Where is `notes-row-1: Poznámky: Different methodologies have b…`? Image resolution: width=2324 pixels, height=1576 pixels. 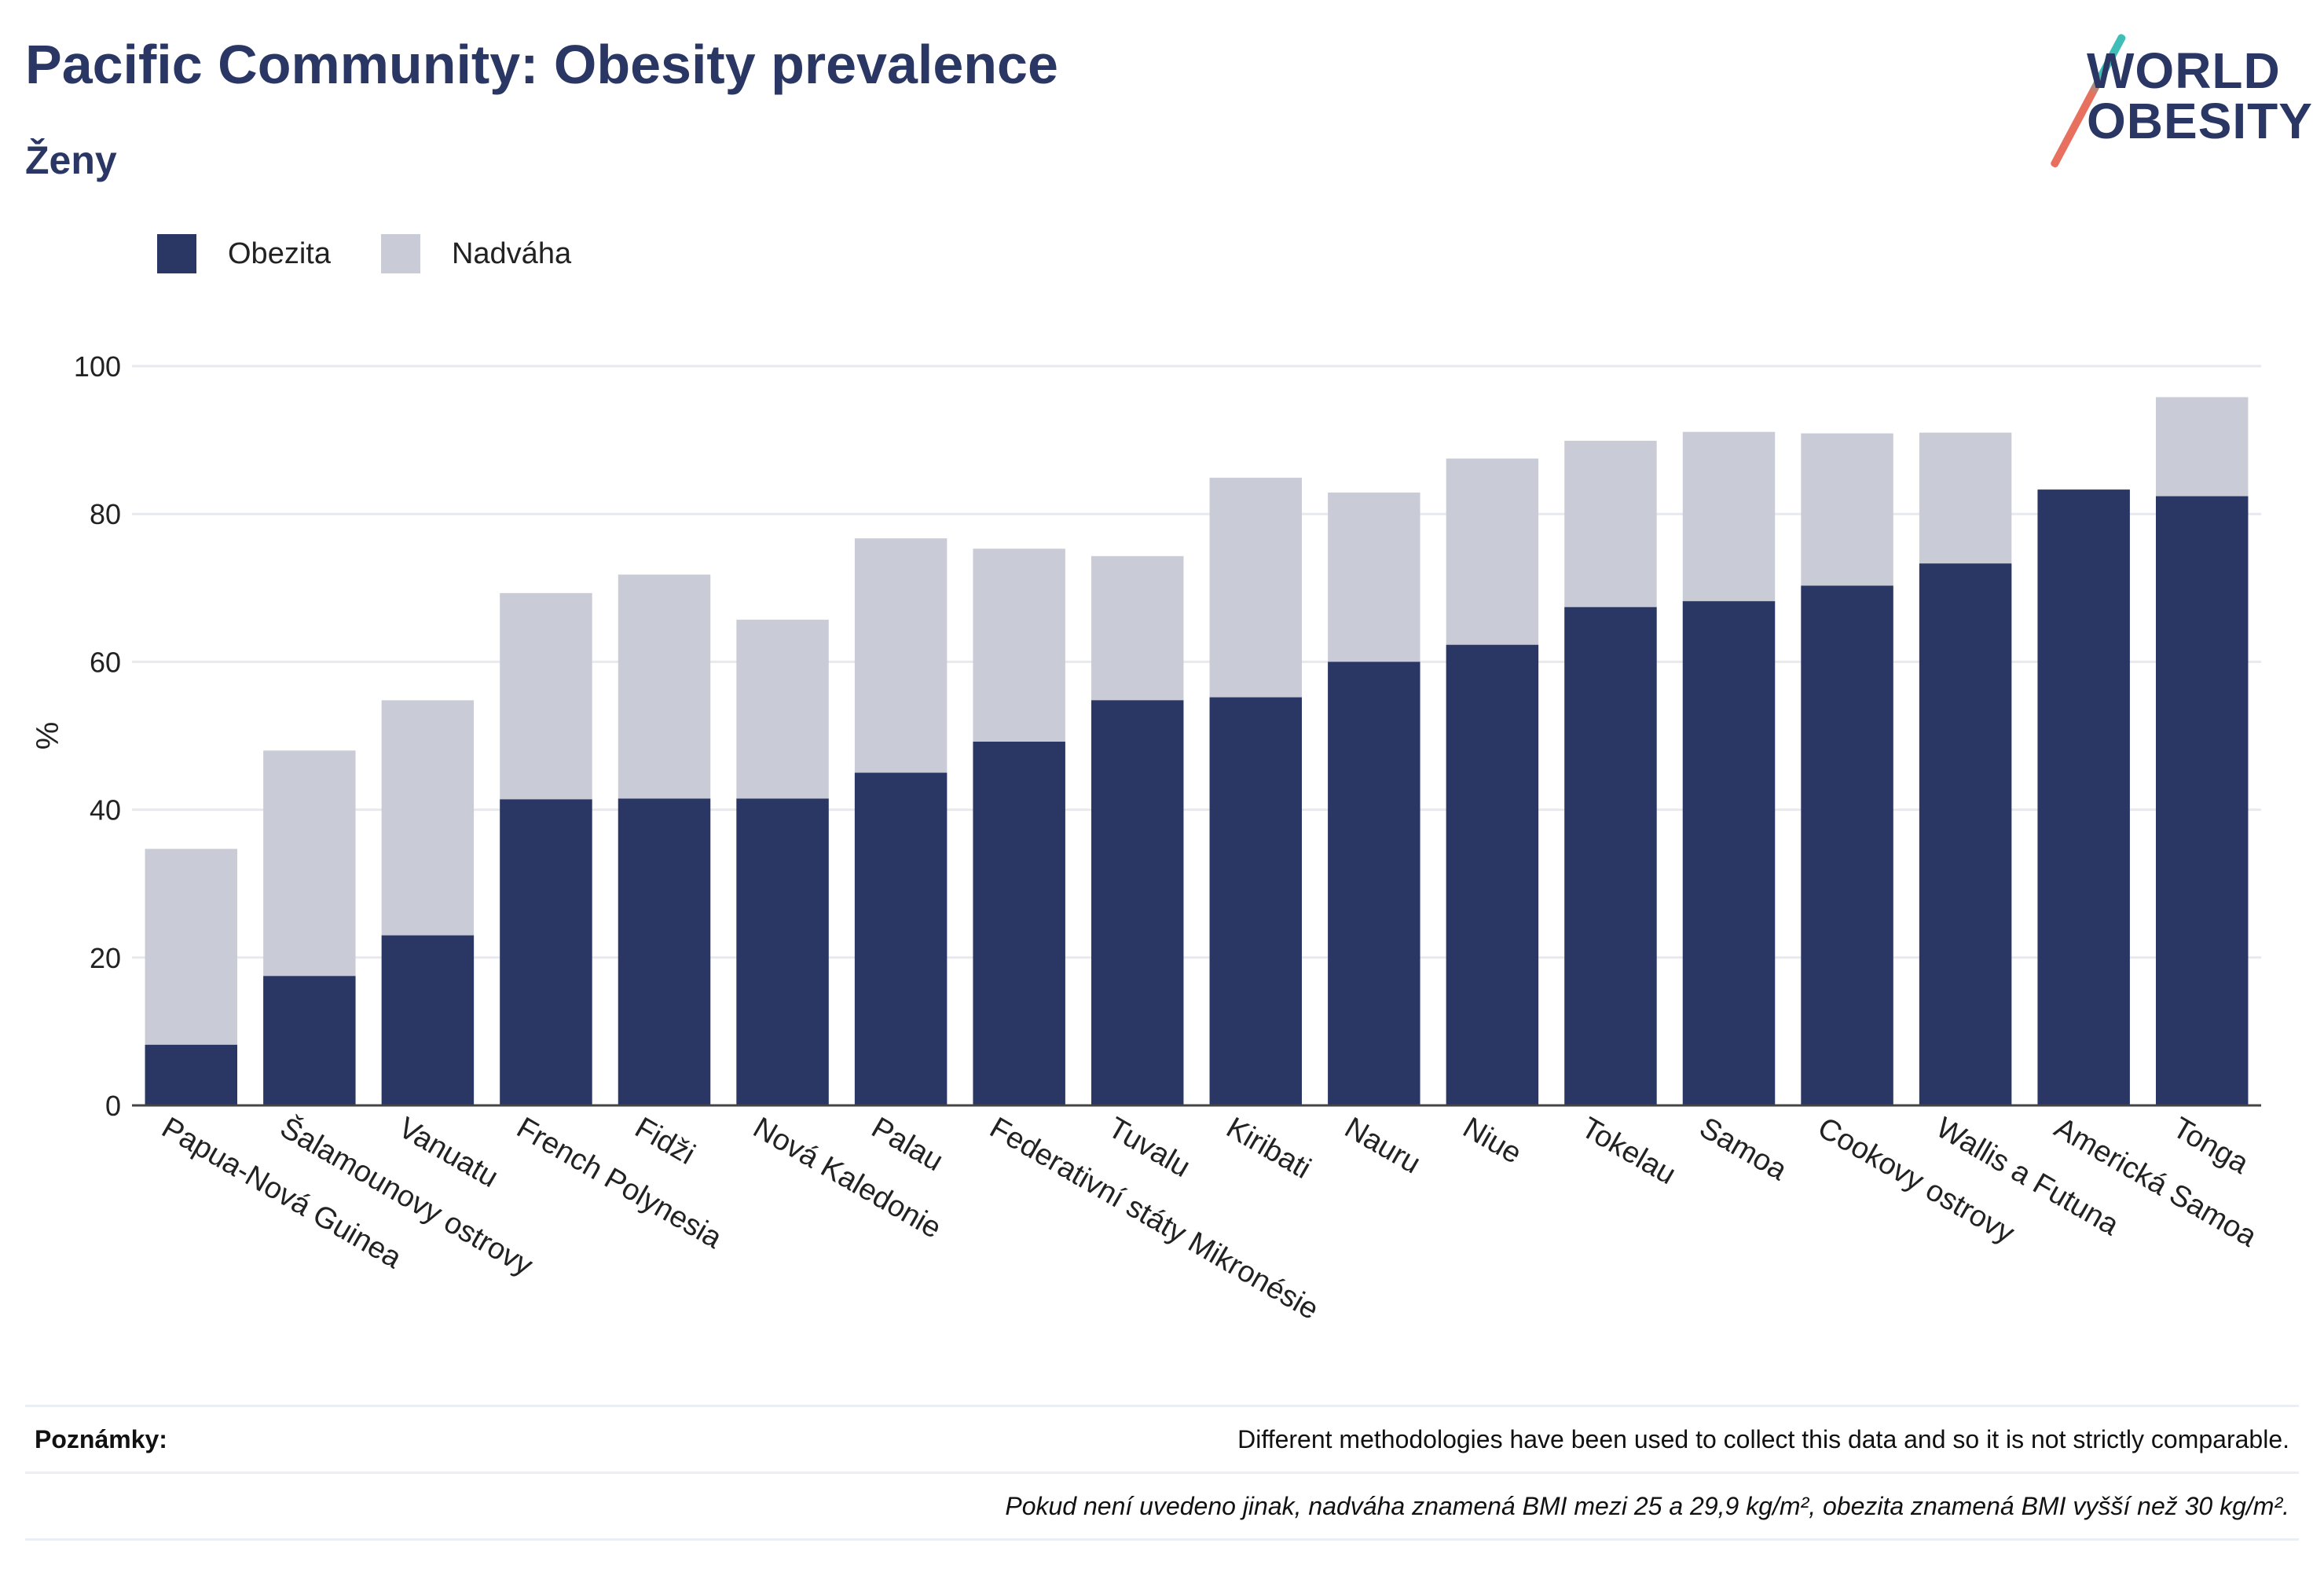 notes-row-1: Poznámky: Different methodologies have b… is located at coordinates (1162, 1438).